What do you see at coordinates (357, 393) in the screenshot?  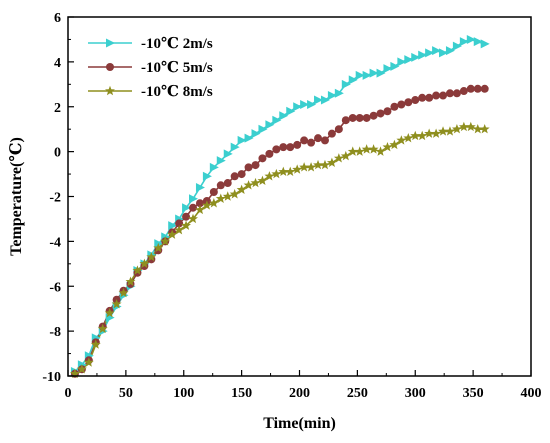 I see `x-tick-label: 250` at bounding box center [357, 393].